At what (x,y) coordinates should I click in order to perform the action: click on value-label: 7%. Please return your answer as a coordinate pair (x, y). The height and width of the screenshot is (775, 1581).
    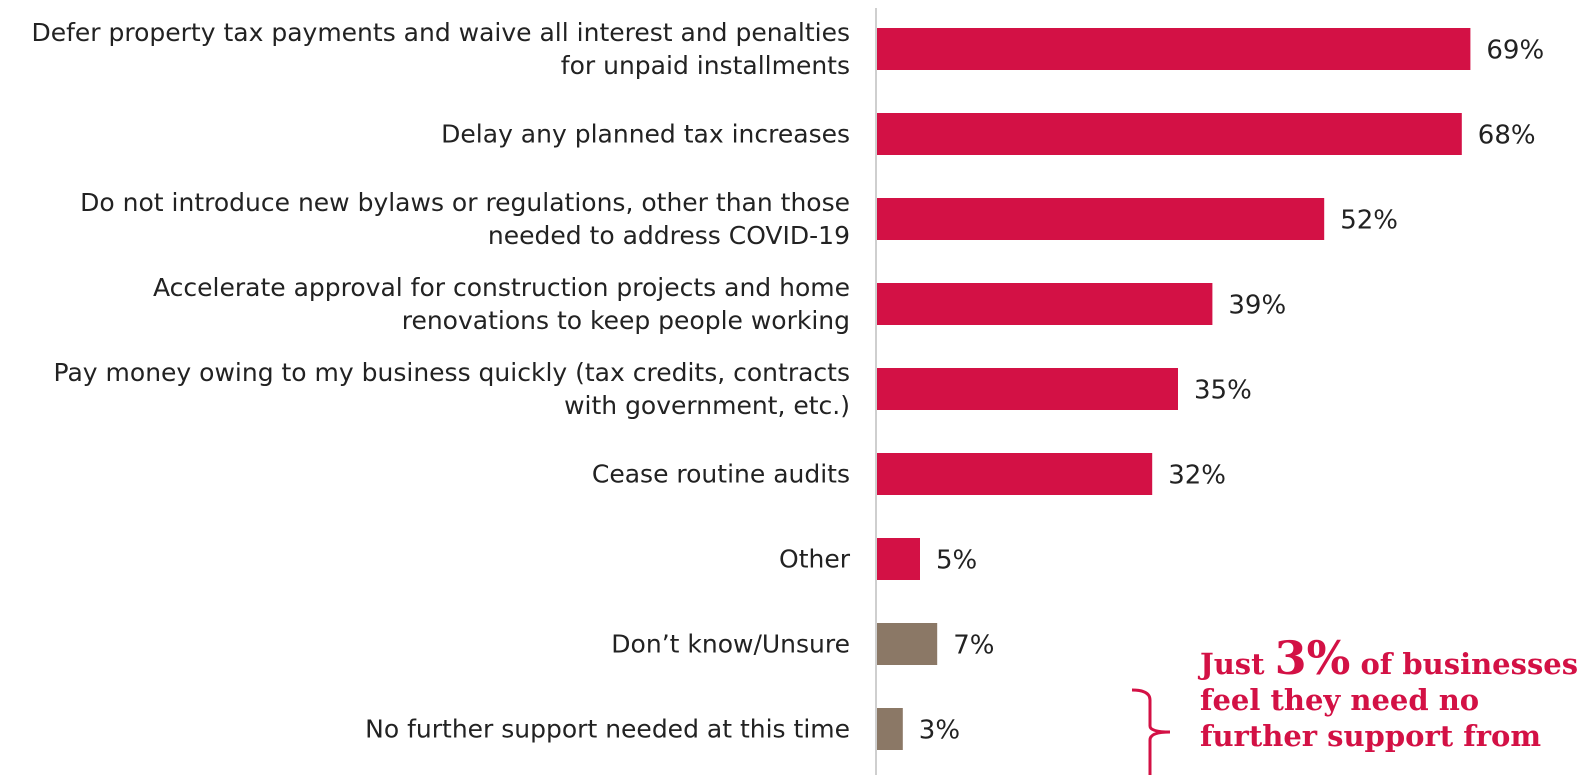
    Looking at the image, I should click on (973, 646).